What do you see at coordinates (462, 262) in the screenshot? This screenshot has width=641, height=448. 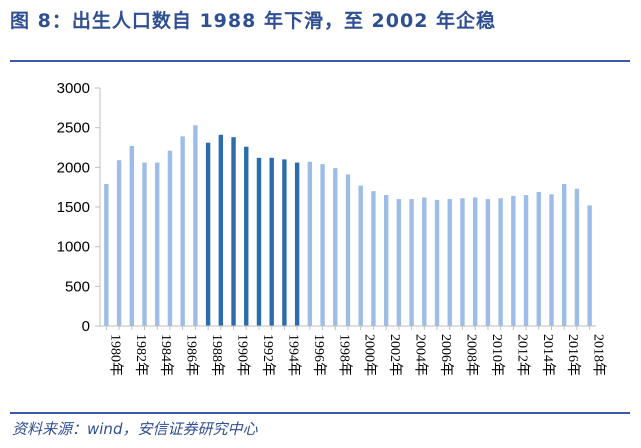 I see `bar-2008年` at bounding box center [462, 262].